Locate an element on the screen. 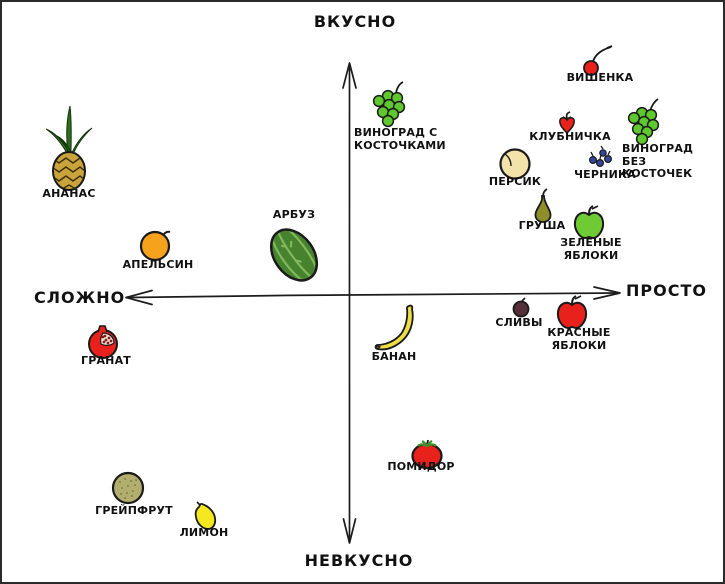  y-axis-arrow-down-icon is located at coordinates (349, 531).